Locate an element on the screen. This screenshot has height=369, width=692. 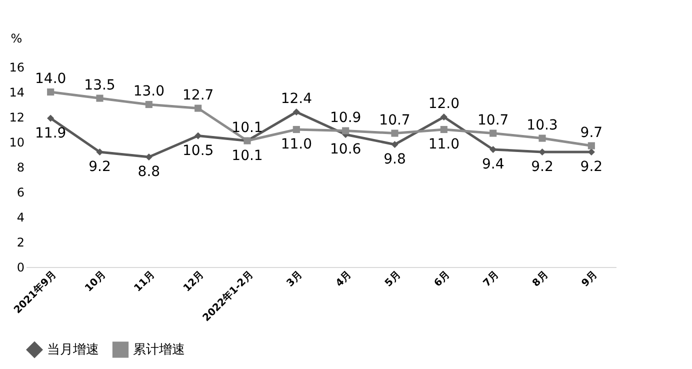
data-label: 8.8 is located at coordinates (149, 172).